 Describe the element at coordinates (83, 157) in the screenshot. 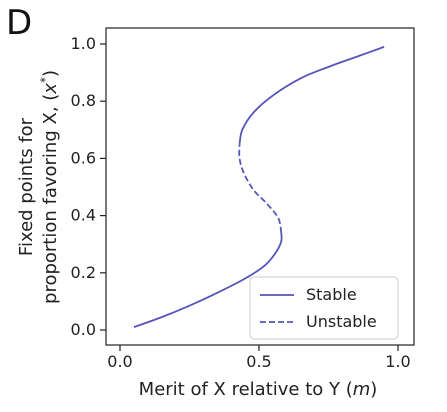

I see `y-tick-label: 0.6` at that location.